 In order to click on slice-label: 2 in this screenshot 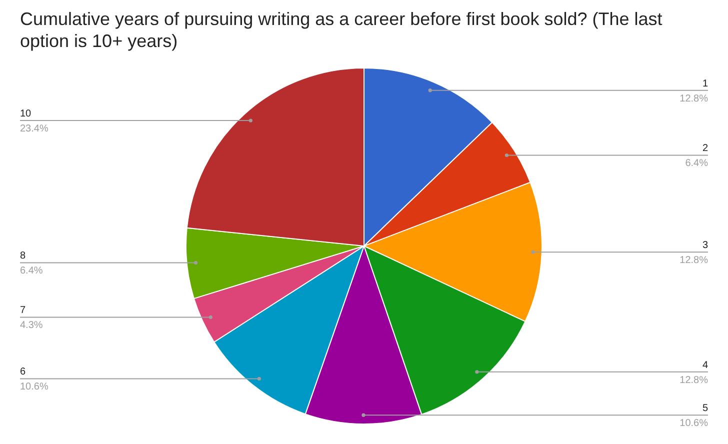, I will do `click(705, 148)`.